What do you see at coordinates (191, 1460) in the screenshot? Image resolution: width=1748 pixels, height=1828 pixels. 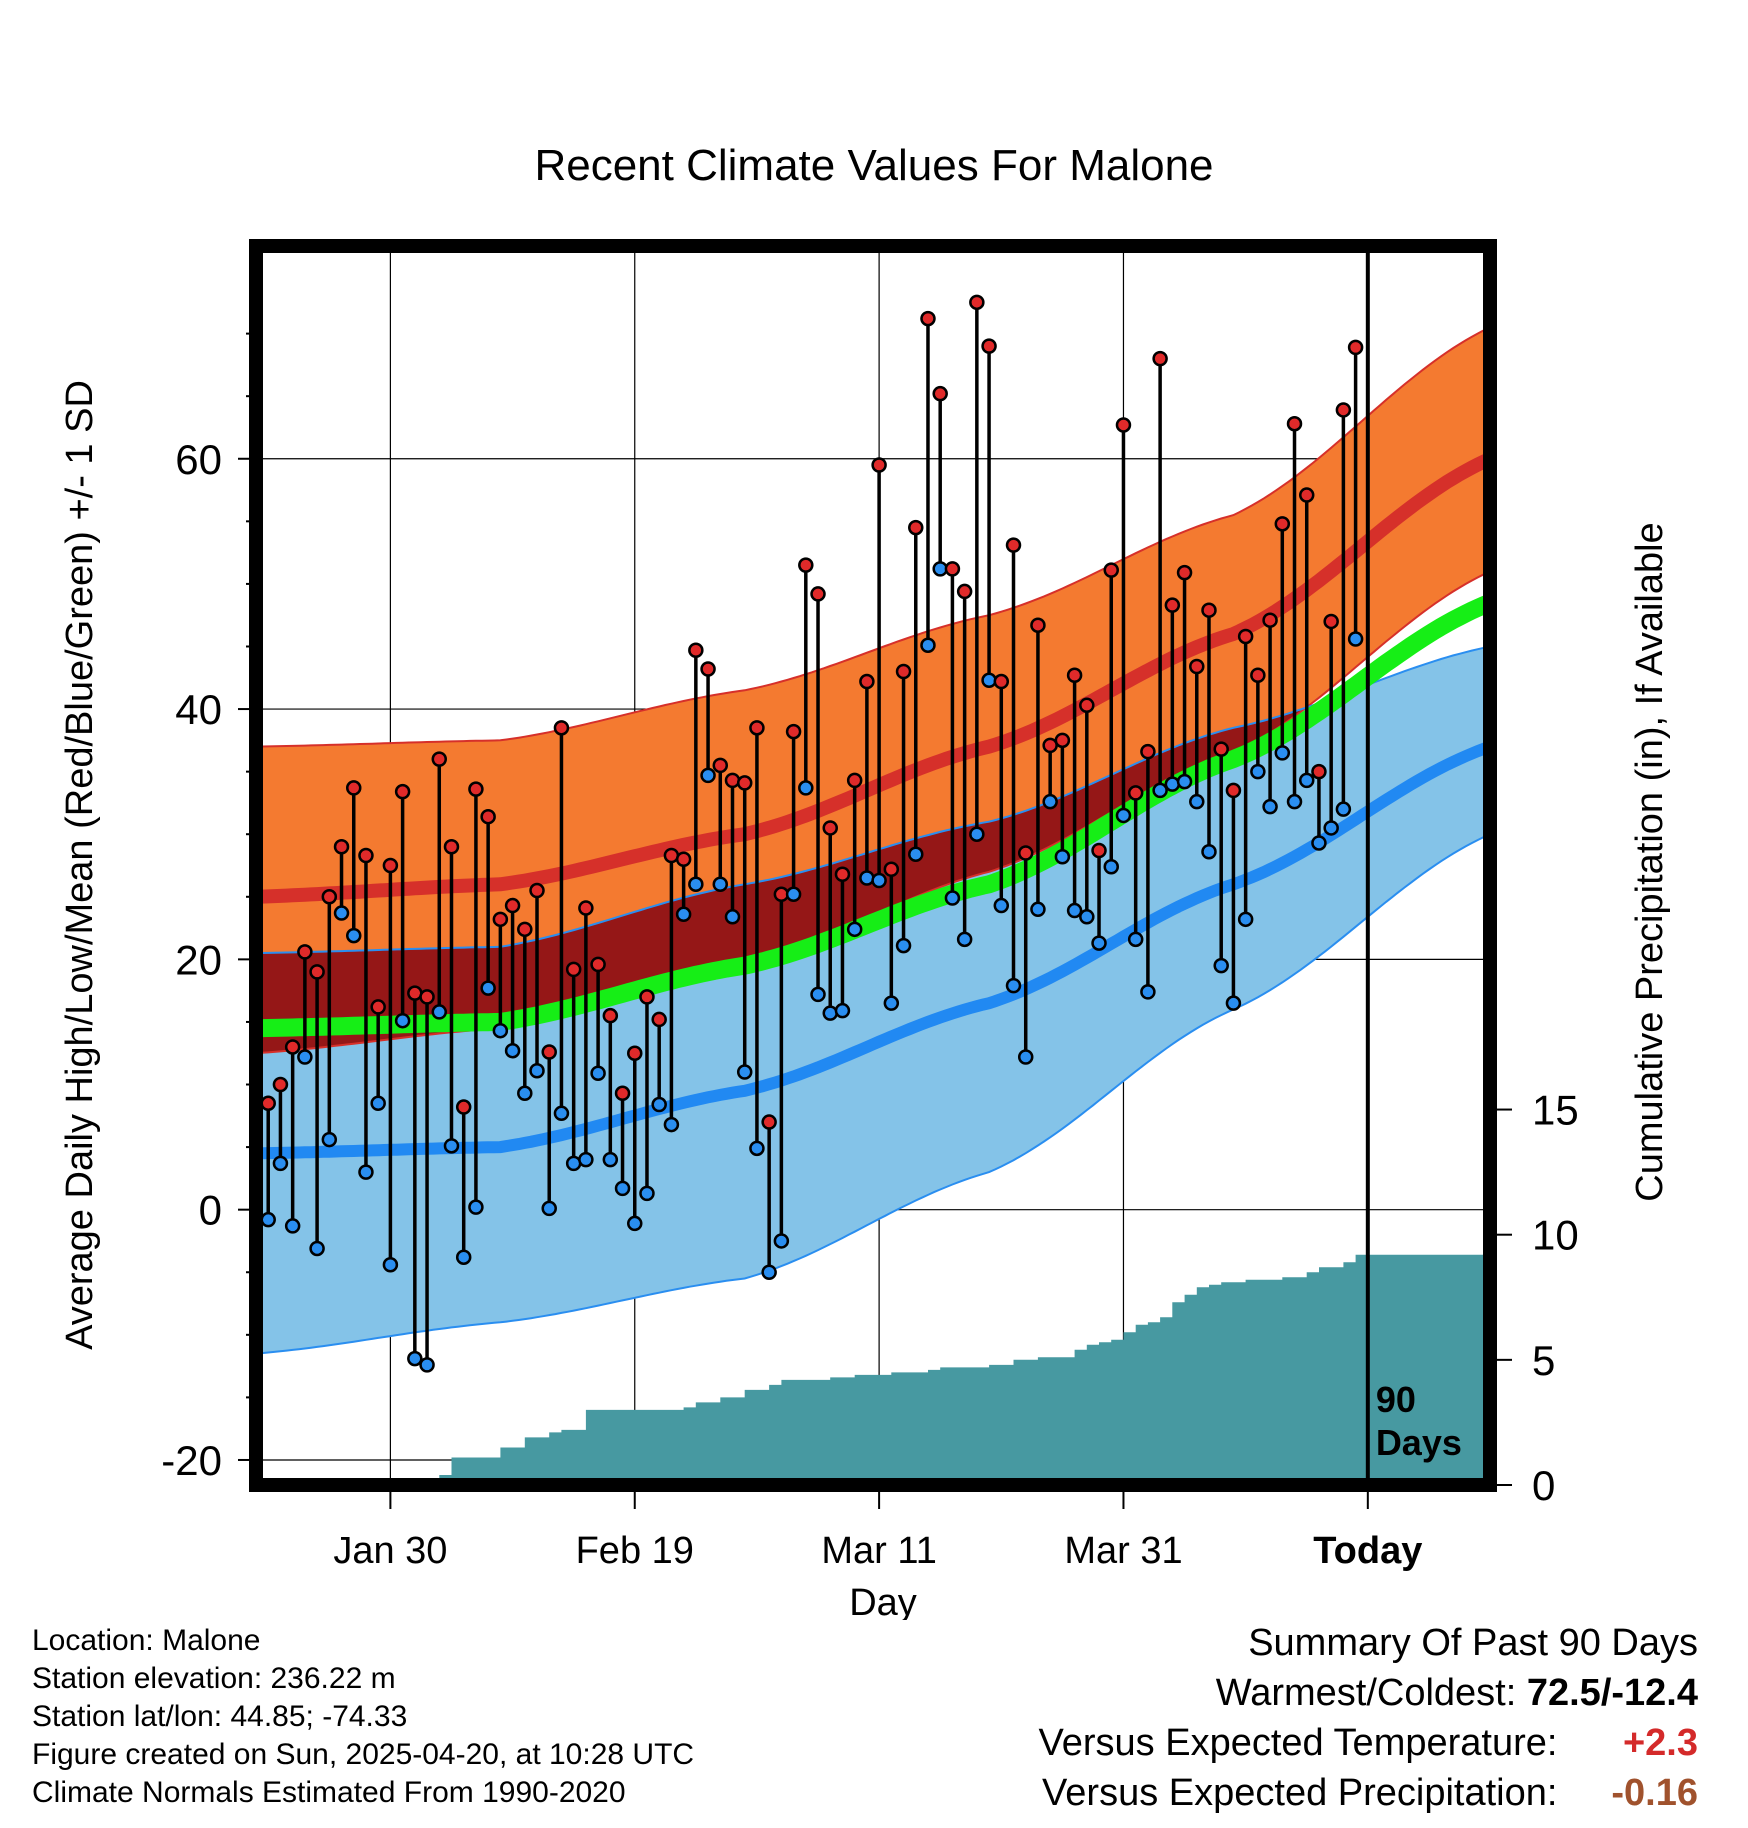 I see `y-tick-label: -20` at bounding box center [191, 1460].